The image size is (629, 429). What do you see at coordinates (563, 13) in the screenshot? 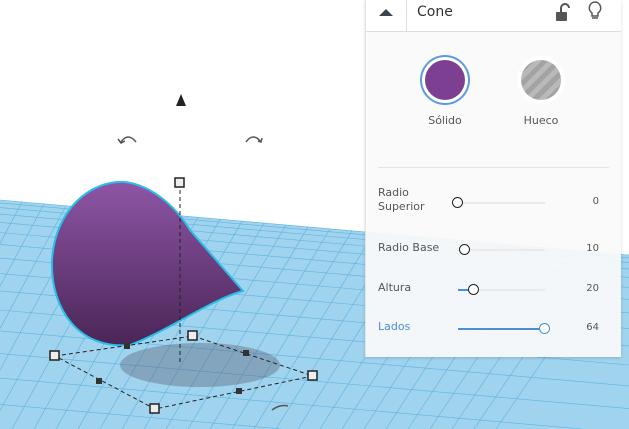
I see `unlock-icon` at bounding box center [563, 13].